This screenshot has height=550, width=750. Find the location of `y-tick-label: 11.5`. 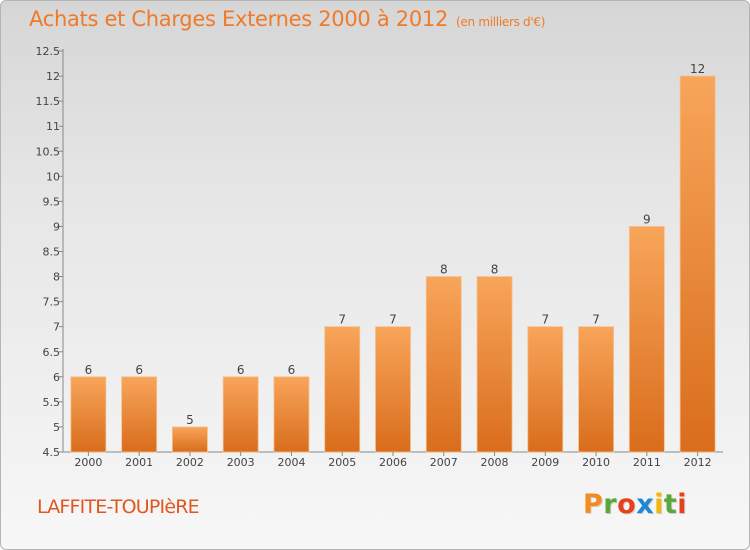

y-tick-label: 11.5 is located at coordinates (48, 101).